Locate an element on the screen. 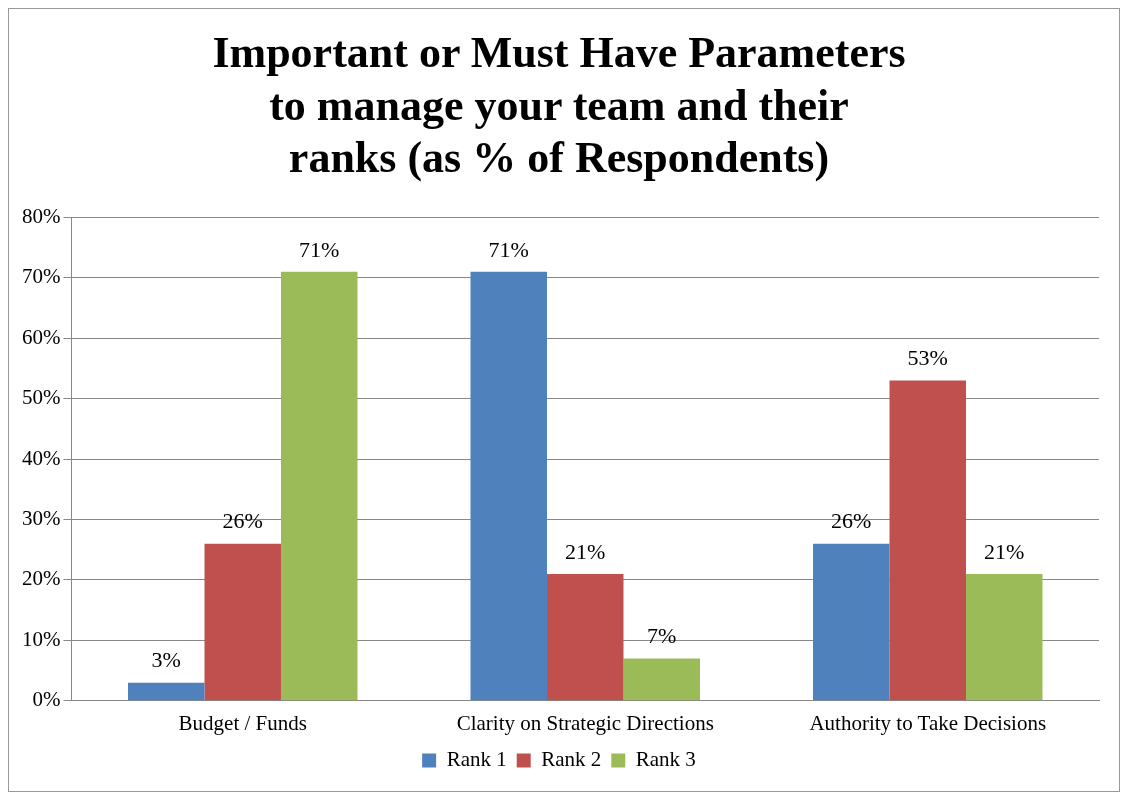 This screenshot has height=800, width=1128. x-tick-label: Clarity on Strategic Directions is located at coordinates (585, 722).